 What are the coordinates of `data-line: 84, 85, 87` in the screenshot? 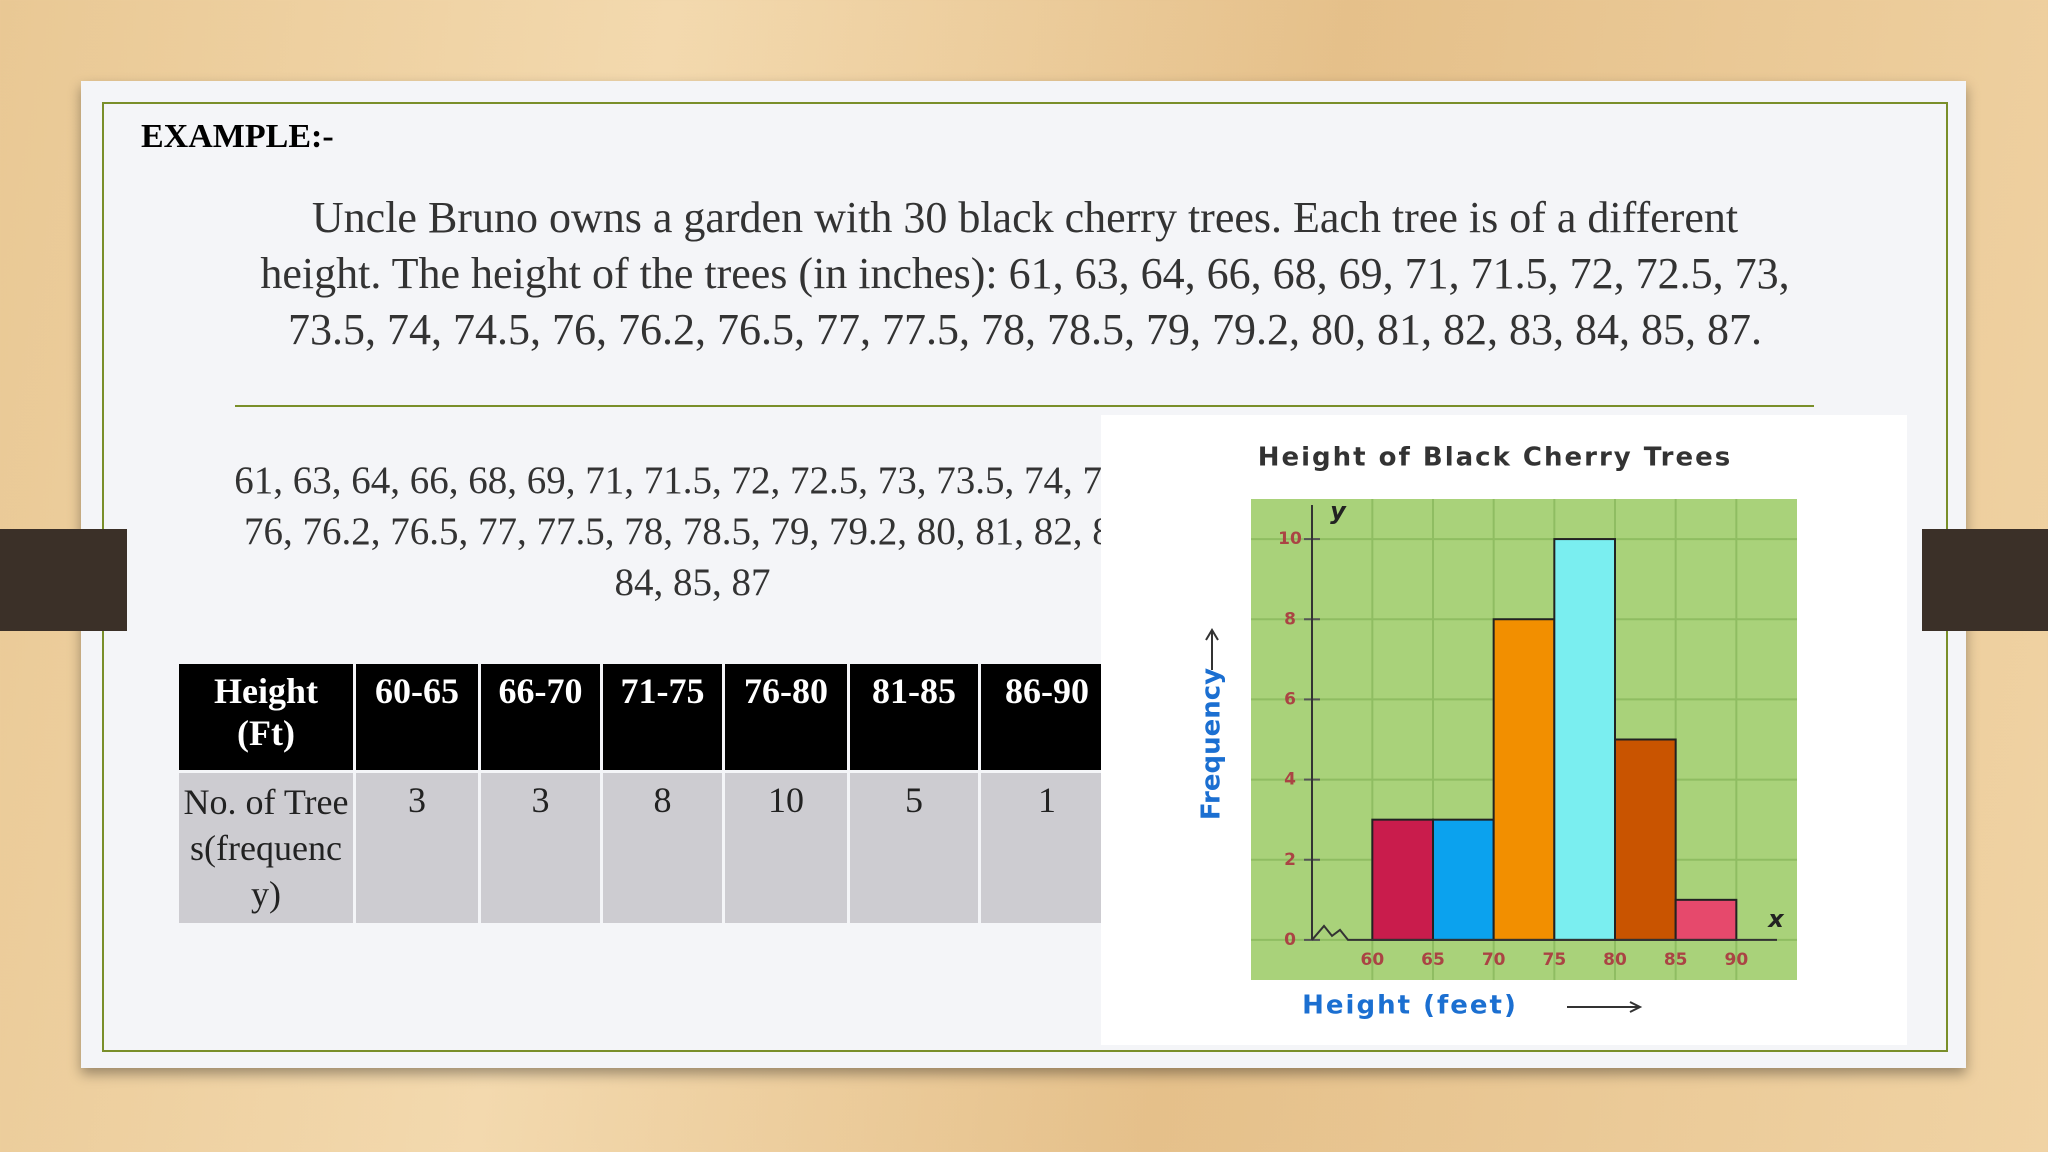 It's located at (692, 582).